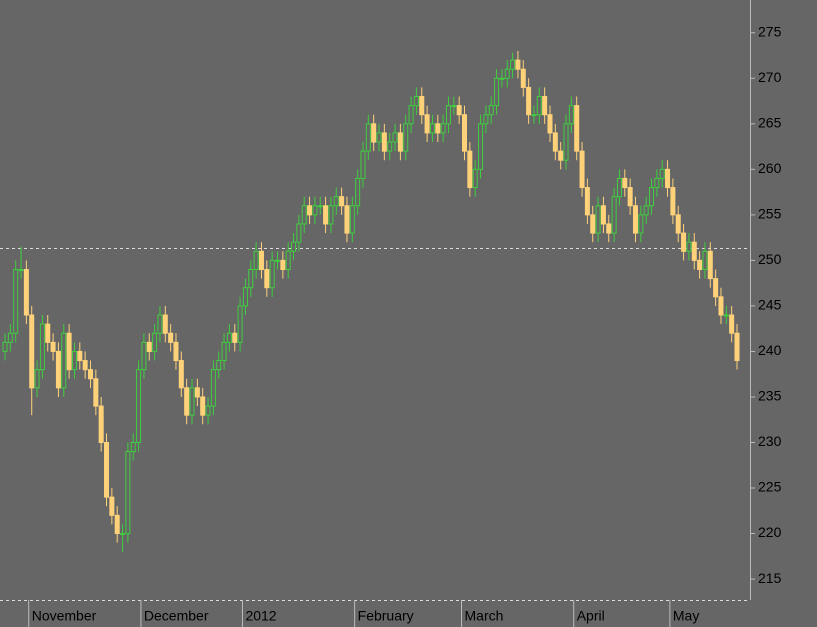 Image resolution: width=817 pixels, height=627 pixels. Describe the element at coordinates (176, 616) in the screenshot. I see `x-tick-label: December` at that location.